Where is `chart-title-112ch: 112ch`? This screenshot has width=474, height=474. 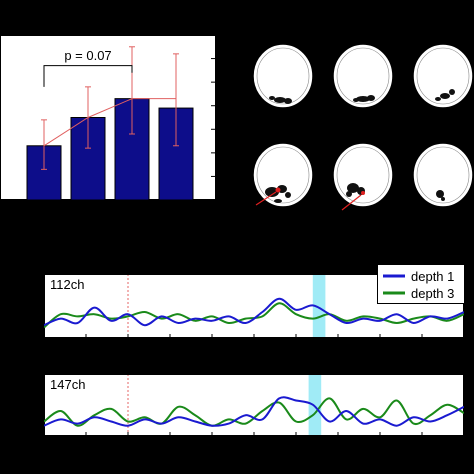 chart-title-112ch: 112ch is located at coordinates (67, 284).